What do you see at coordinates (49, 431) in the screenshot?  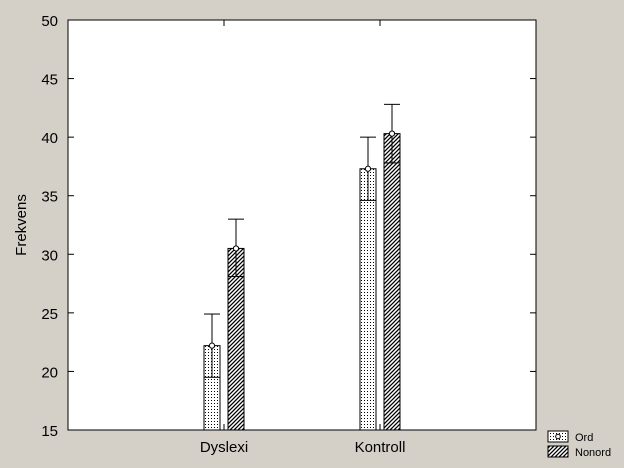 I see `y-tick-label: 15` at bounding box center [49, 431].